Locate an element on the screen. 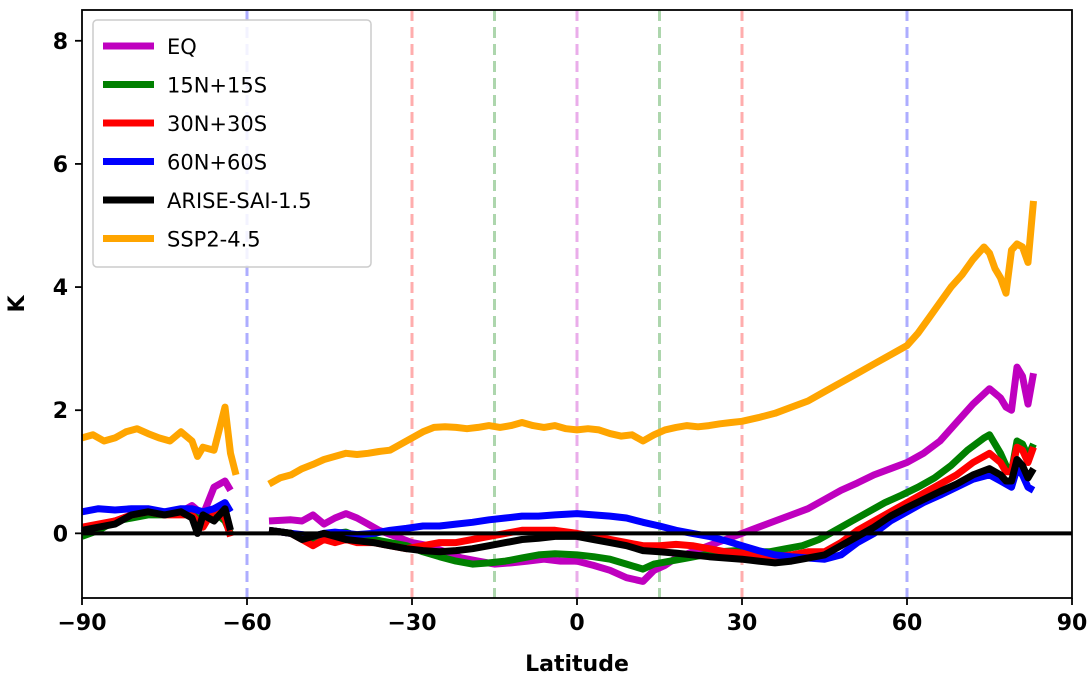 This screenshot has height=679, width=1092. legend-label: 60N+60S is located at coordinates (217, 163).